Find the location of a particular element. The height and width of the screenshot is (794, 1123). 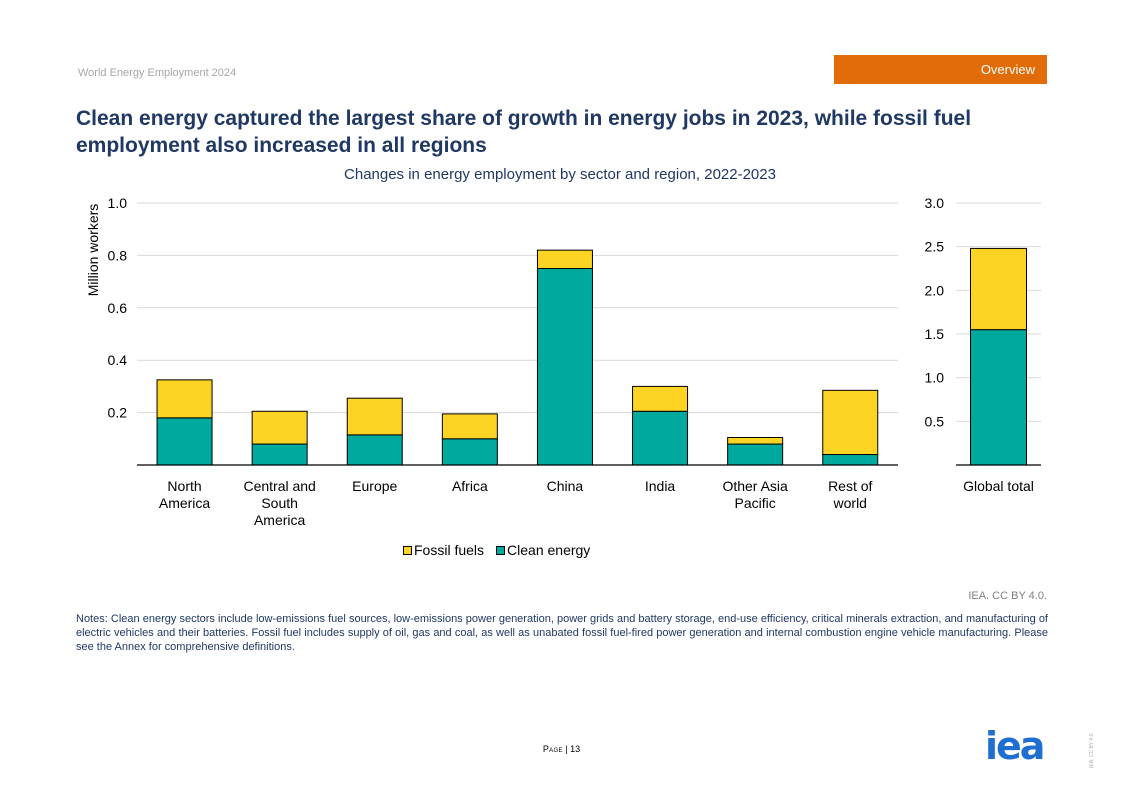

legend-item-fossil-fuels: Fossil fuels is located at coordinates (443, 550).